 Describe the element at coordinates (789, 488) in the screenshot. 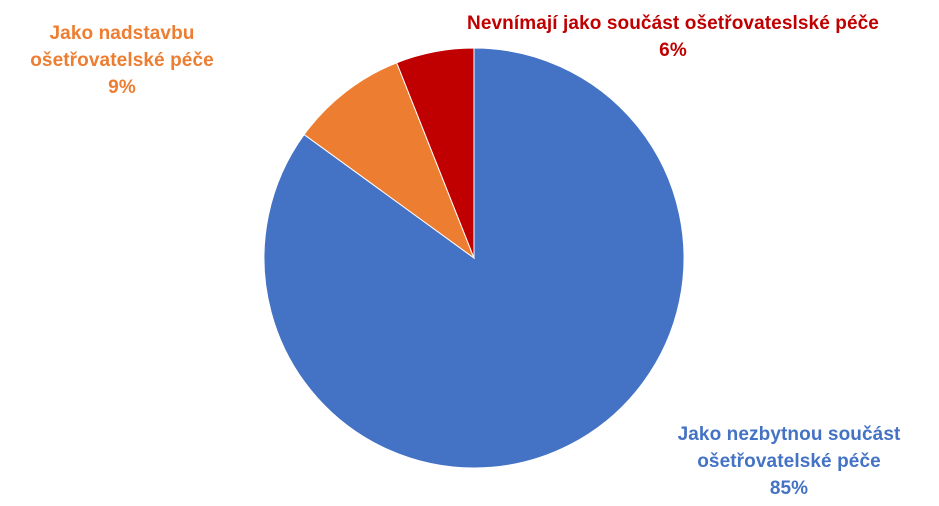

I see `slice-label-essential-part-percent: 85%` at that location.